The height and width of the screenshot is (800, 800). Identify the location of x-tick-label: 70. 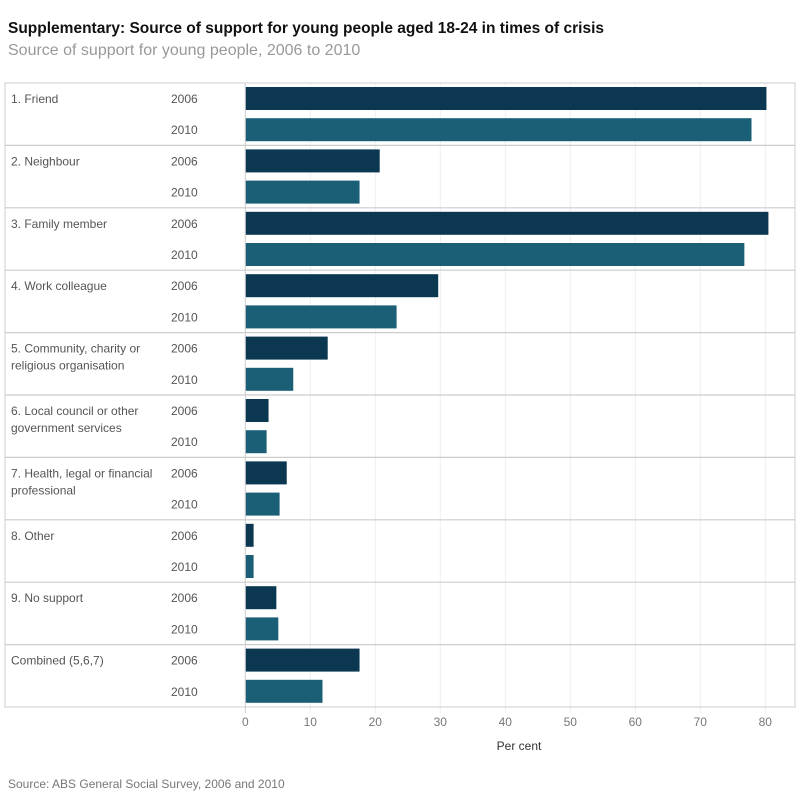
(701, 722).